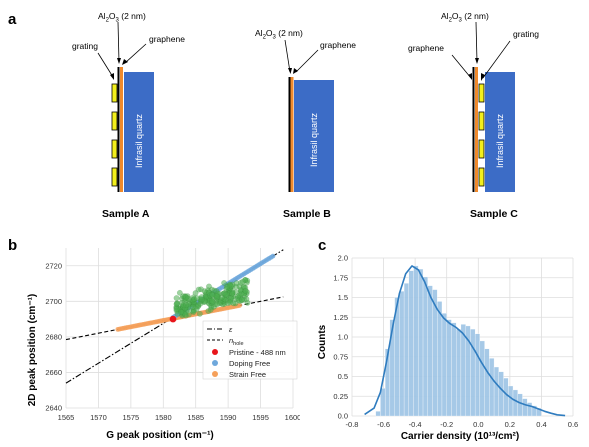 The width and height of the screenshot is (589, 447). What do you see at coordinates (228, 417) in the screenshot?
I see `chart-b-x-tick-label: 1590` at bounding box center [228, 417].